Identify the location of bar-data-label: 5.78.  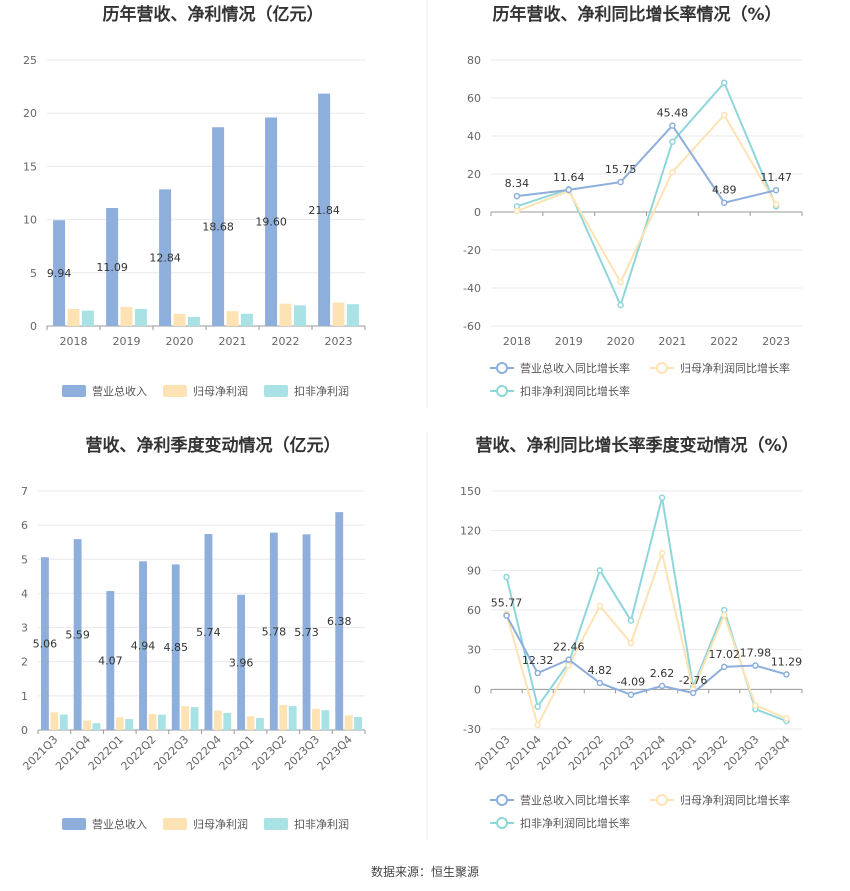
(274, 631).